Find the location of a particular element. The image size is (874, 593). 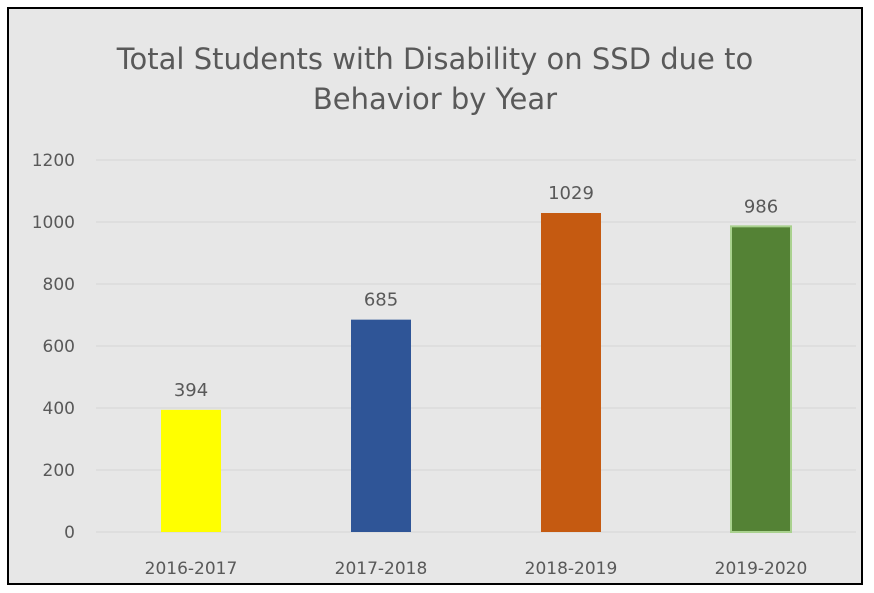

x-tick-label-2016-2017: 2016-2017 is located at coordinates (191, 569).